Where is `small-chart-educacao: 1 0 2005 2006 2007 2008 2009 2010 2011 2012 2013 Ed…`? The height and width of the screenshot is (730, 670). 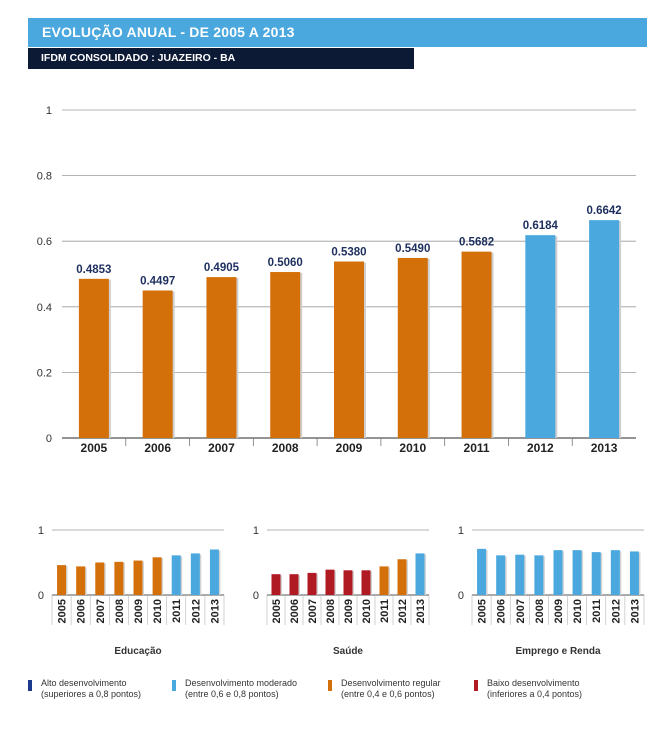 small-chart-educacao: 1 0 2005 2006 2007 2008 2009 2010 2011 2012 2013 Ed… is located at coordinates (131, 591).